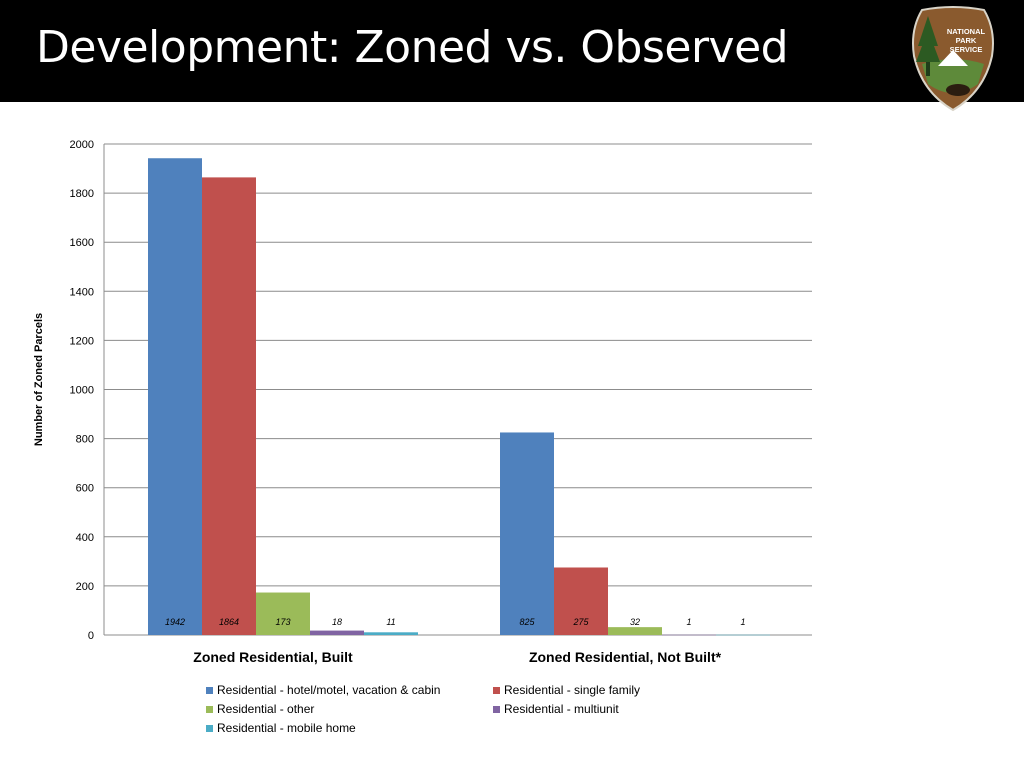 The image size is (1024, 768). I want to click on data-label: 11, so click(390, 622).